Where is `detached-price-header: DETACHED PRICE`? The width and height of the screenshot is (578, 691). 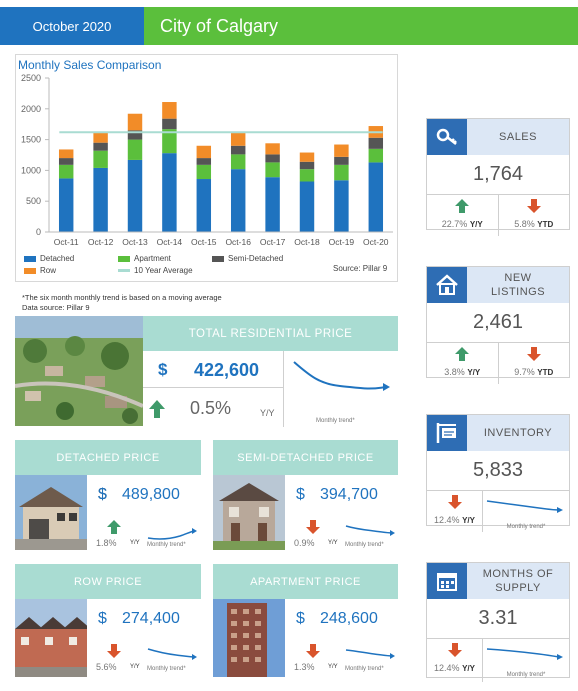 detached-price-header: DETACHED PRICE is located at coordinates (108, 457).